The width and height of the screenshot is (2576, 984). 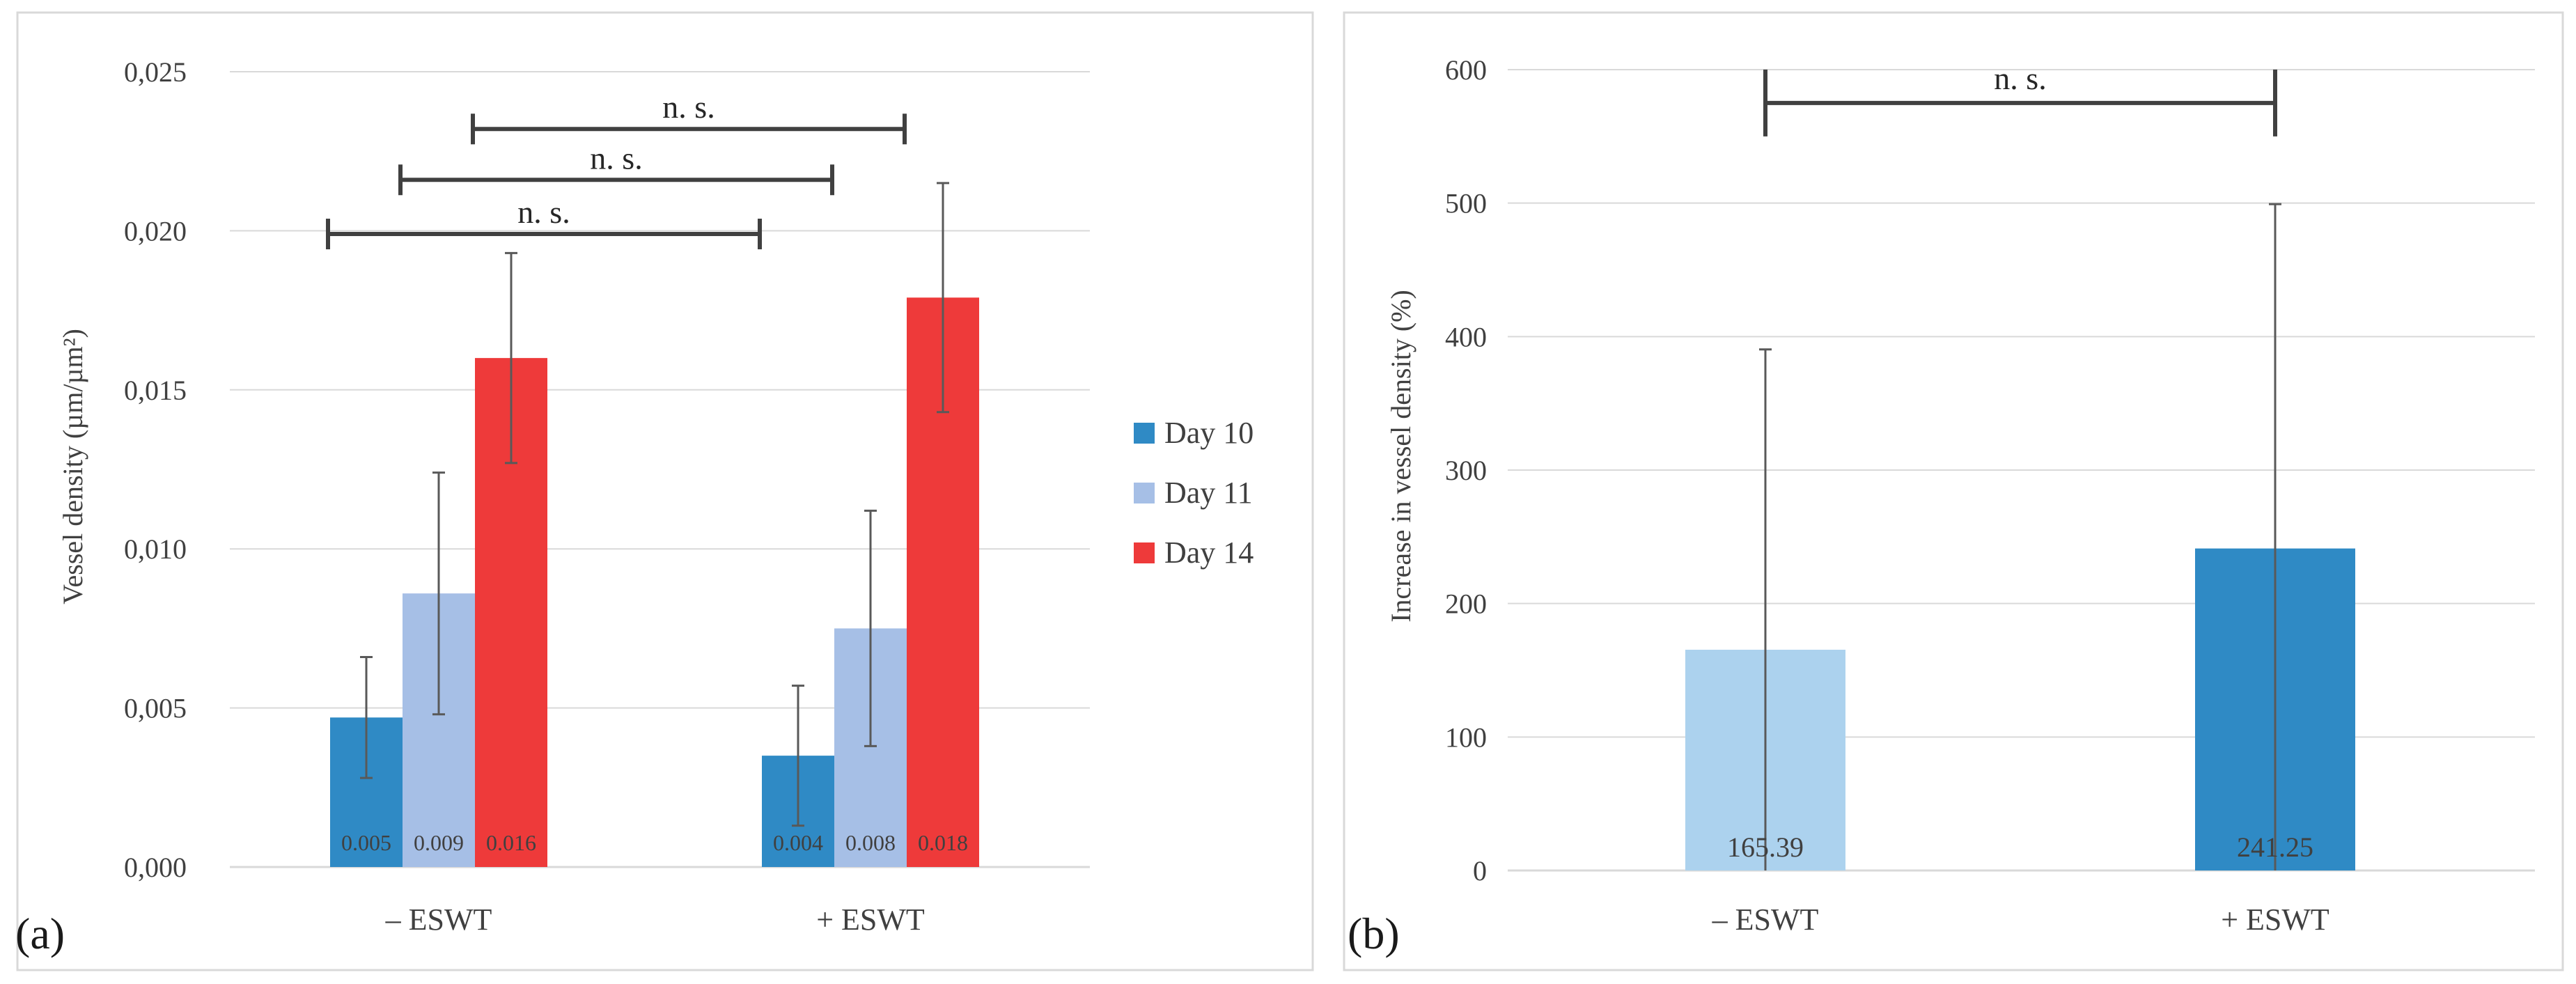 I want to click on a-error-bars, so click(x=654, y=504).